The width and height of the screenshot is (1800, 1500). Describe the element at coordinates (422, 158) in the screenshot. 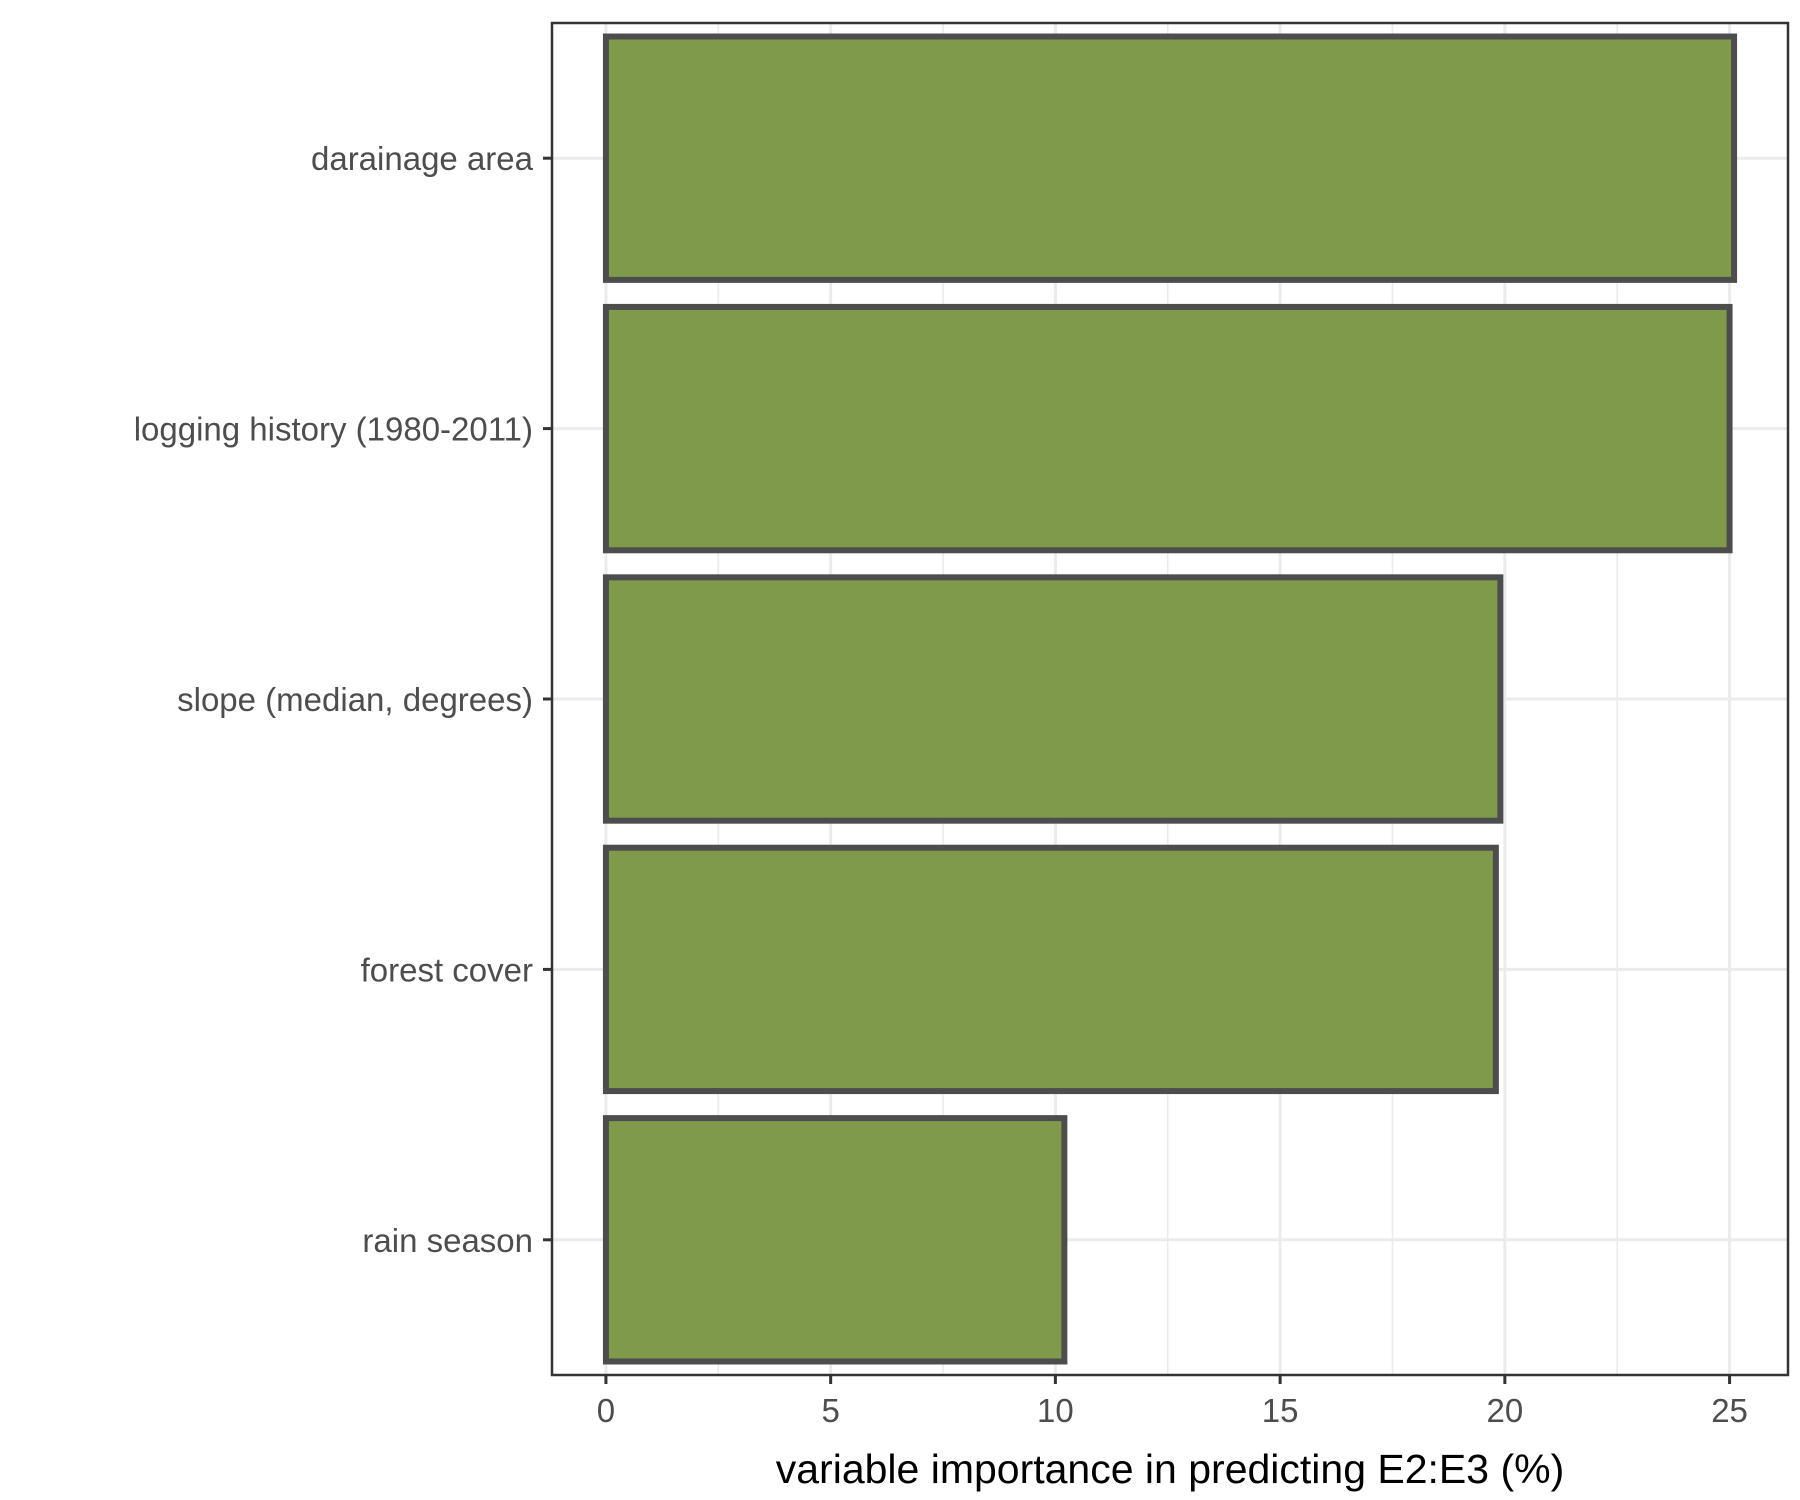

I see `y-tick-label: darainage area` at that location.